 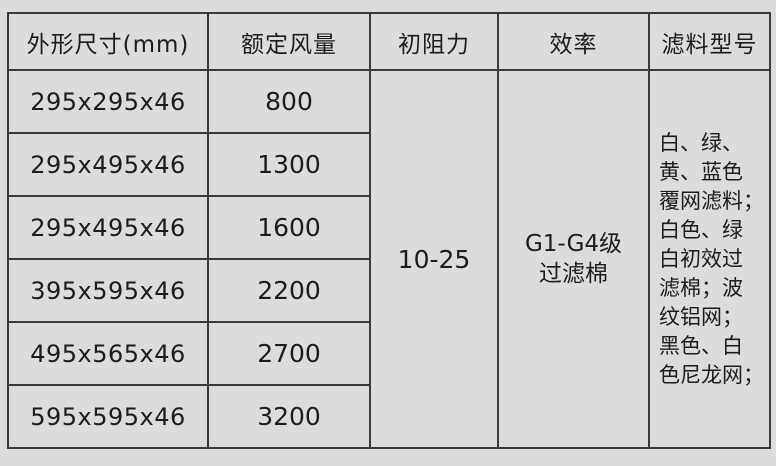 What do you see at coordinates (709, 41) in the screenshot?
I see `header-filter-material: 滤料型号` at bounding box center [709, 41].